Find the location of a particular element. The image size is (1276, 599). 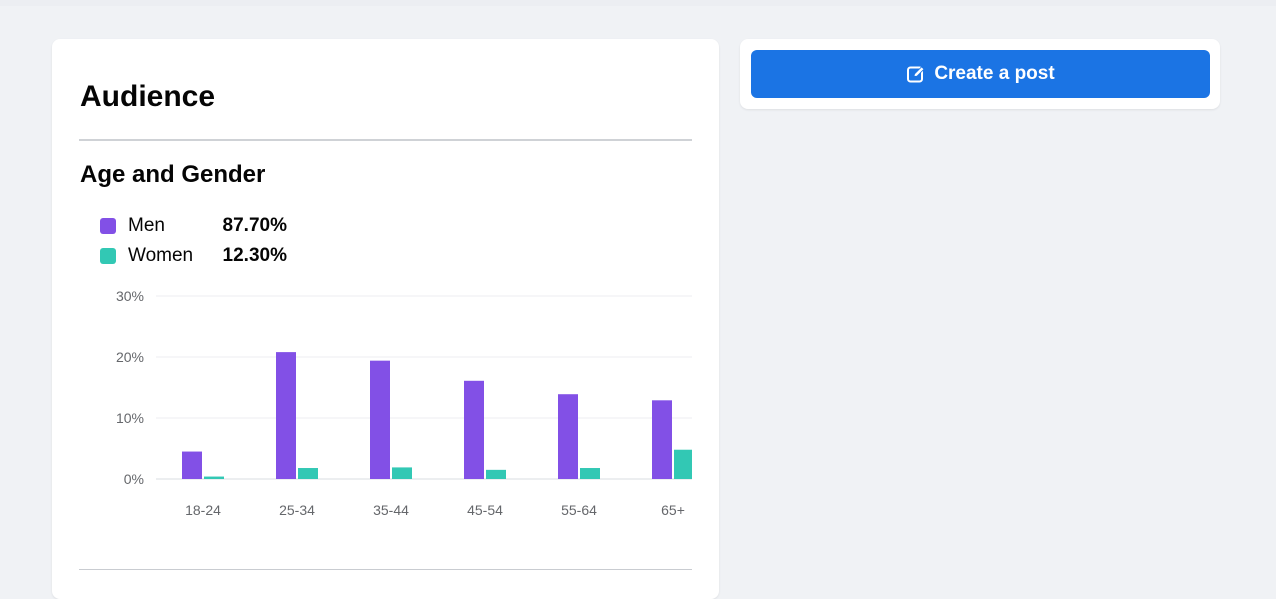

create-post-card: Create a post is located at coordinates (980, 74).